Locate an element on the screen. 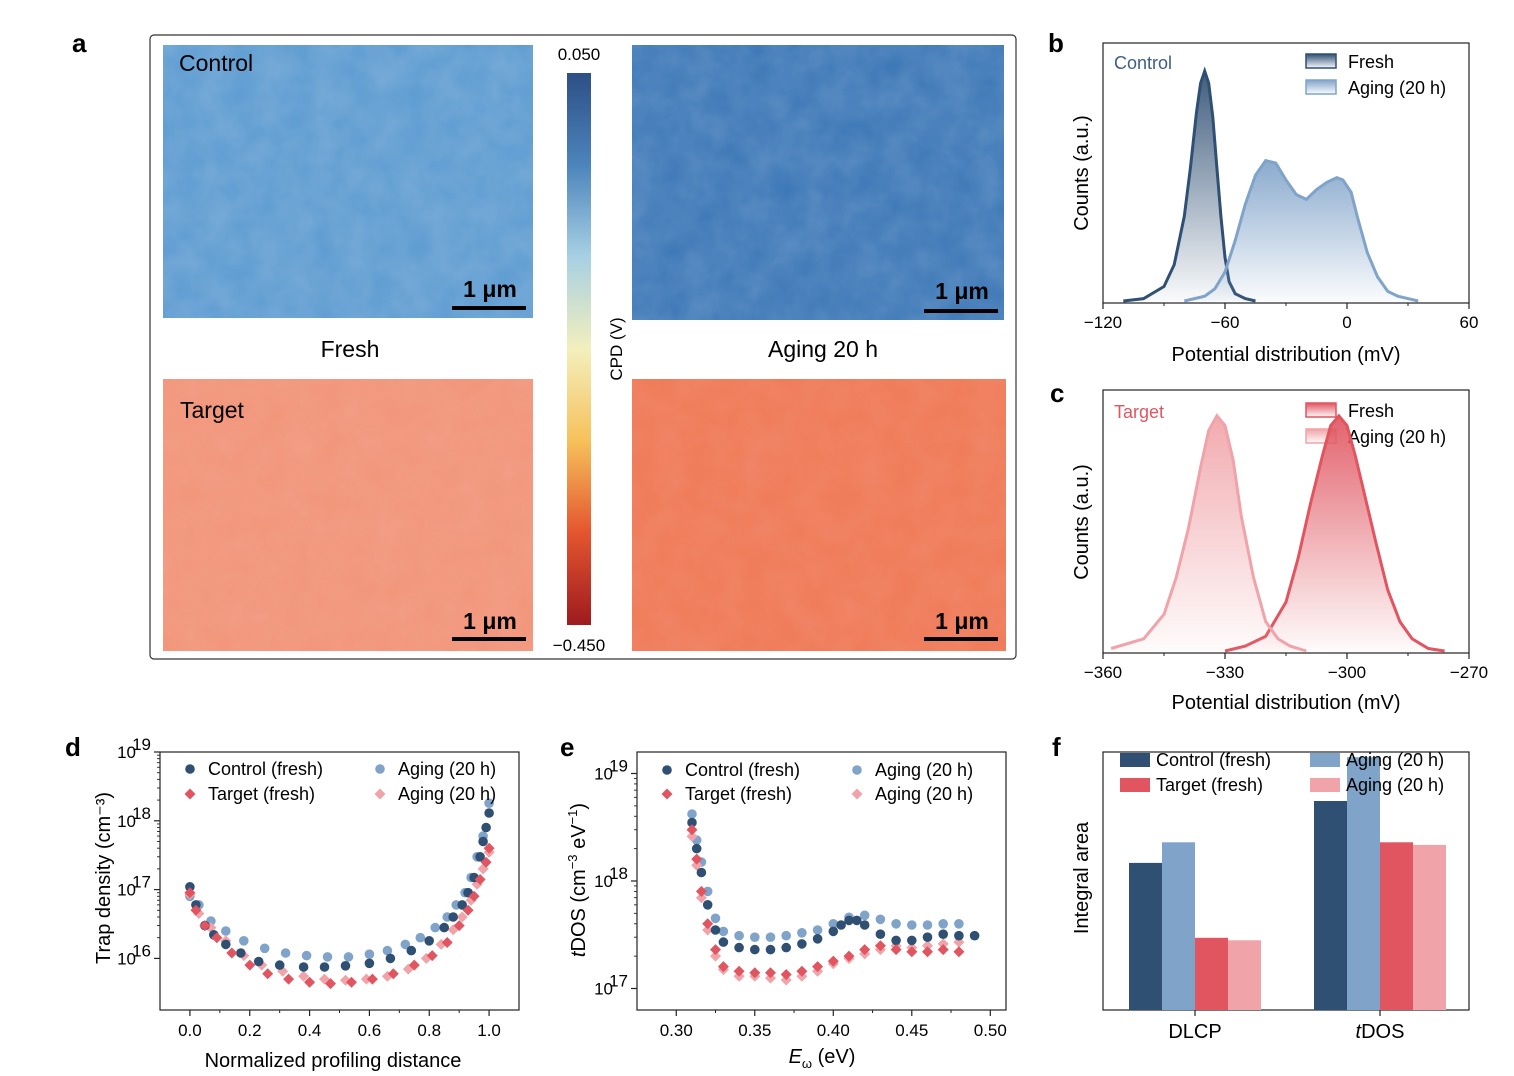  legend-swatch-fresh is located at coordinates (1321, 410).